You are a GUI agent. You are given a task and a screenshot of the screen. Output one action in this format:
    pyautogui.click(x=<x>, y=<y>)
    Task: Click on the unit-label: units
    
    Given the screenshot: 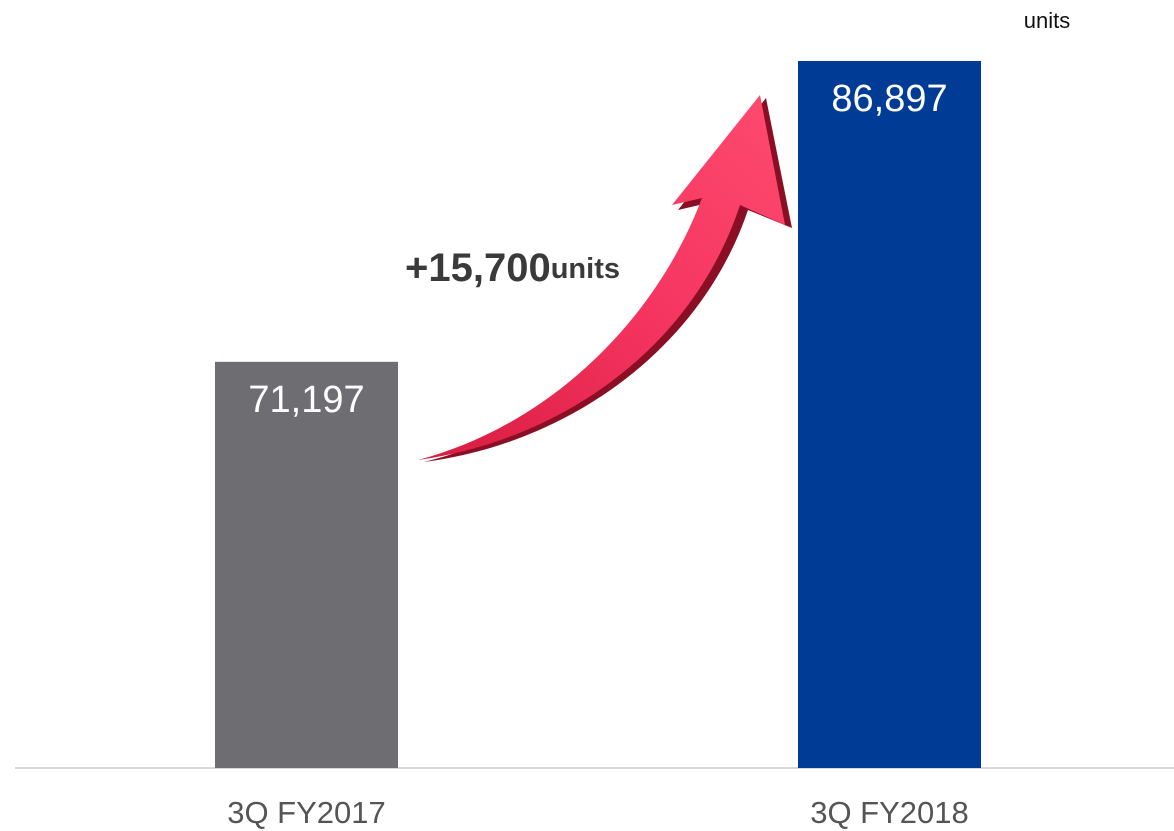 What is the action you would take?
    pyautogui.click(x=1047, y=20)
    